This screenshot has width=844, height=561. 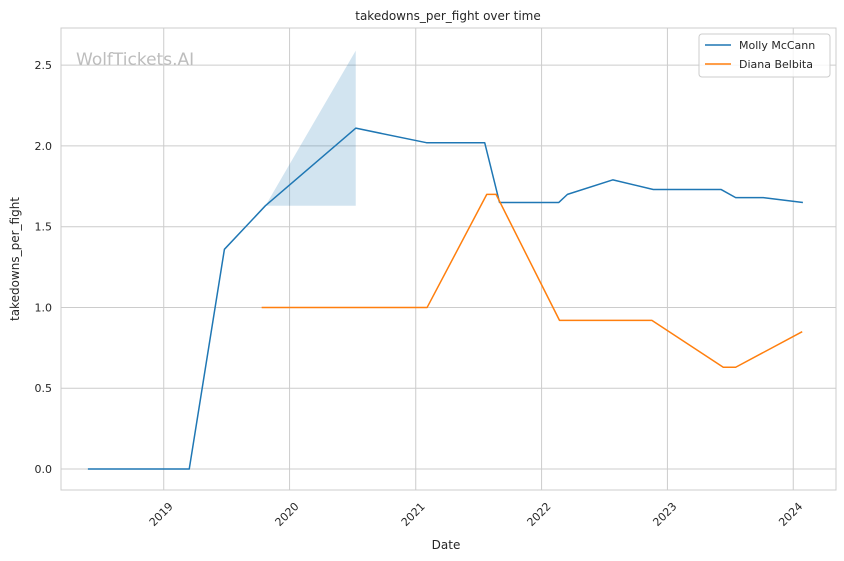 I want to click on y-tick-label: 1.0, so click(x=44, y=307).